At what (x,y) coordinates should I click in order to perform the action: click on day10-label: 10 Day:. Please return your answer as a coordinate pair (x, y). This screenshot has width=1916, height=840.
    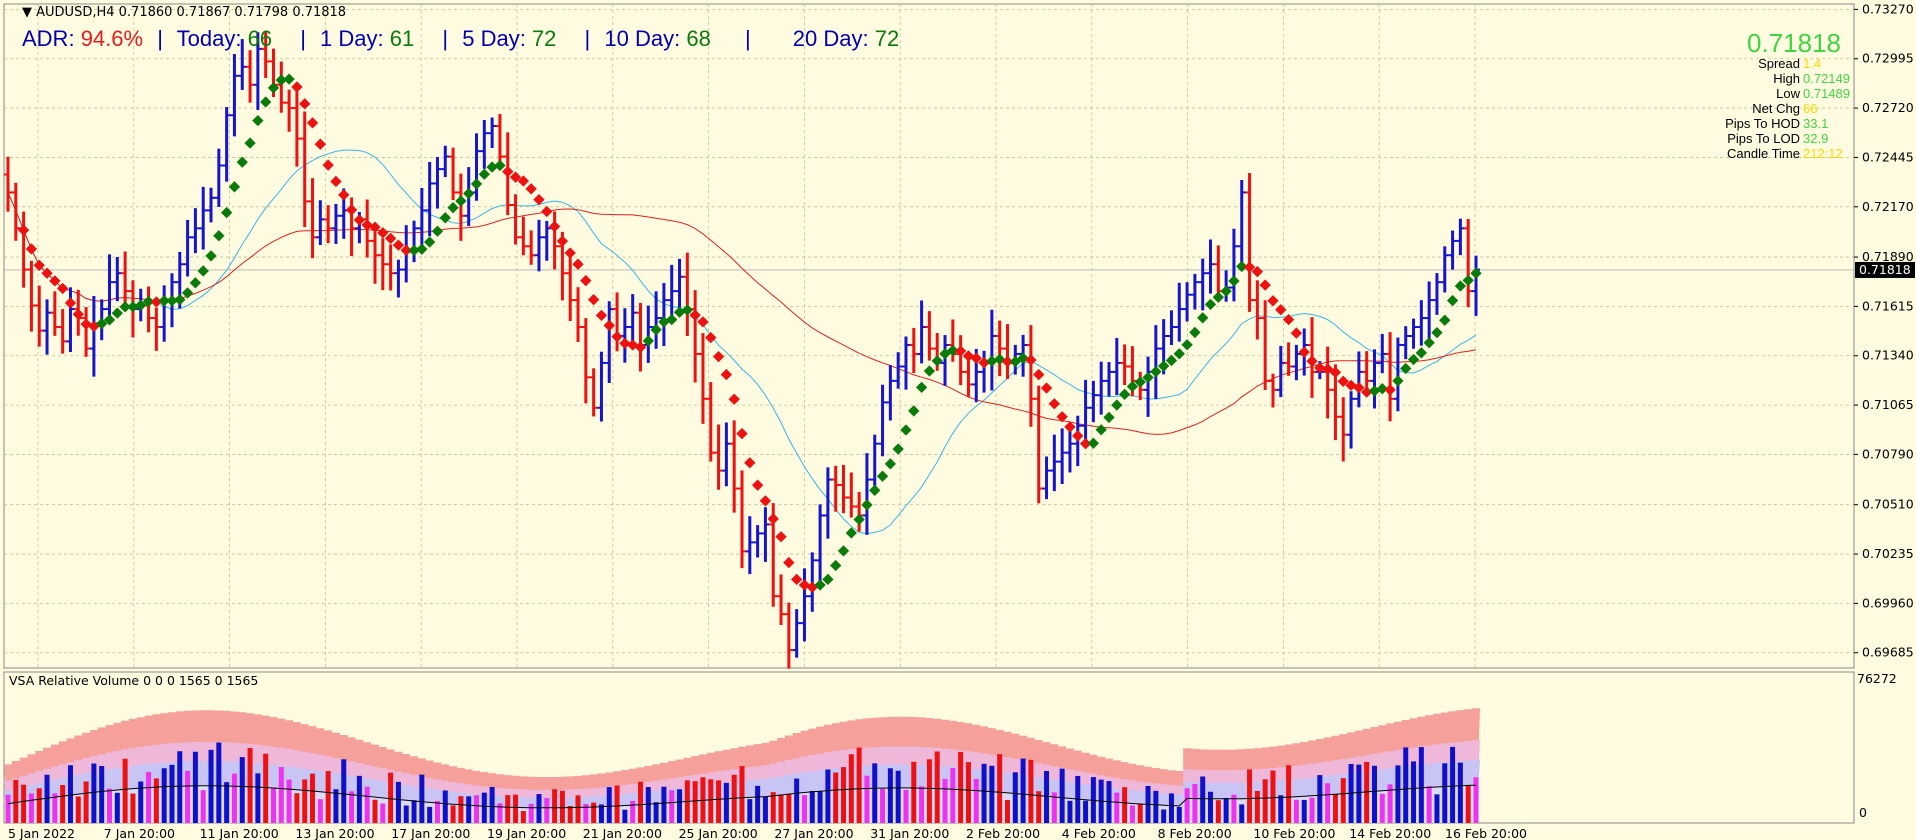
    Looking at the image, I should click on (642, 38).